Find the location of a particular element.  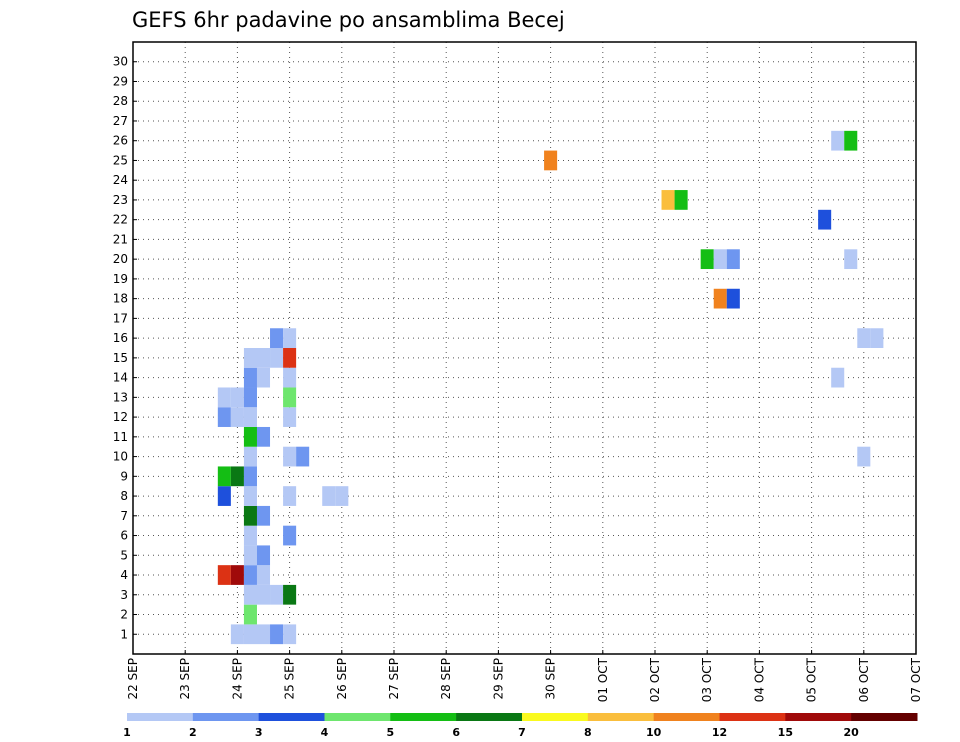

colorbar: 1 2 3 4 5 6 7 8 10 12 15 20 is located at coordinates (520, 726).